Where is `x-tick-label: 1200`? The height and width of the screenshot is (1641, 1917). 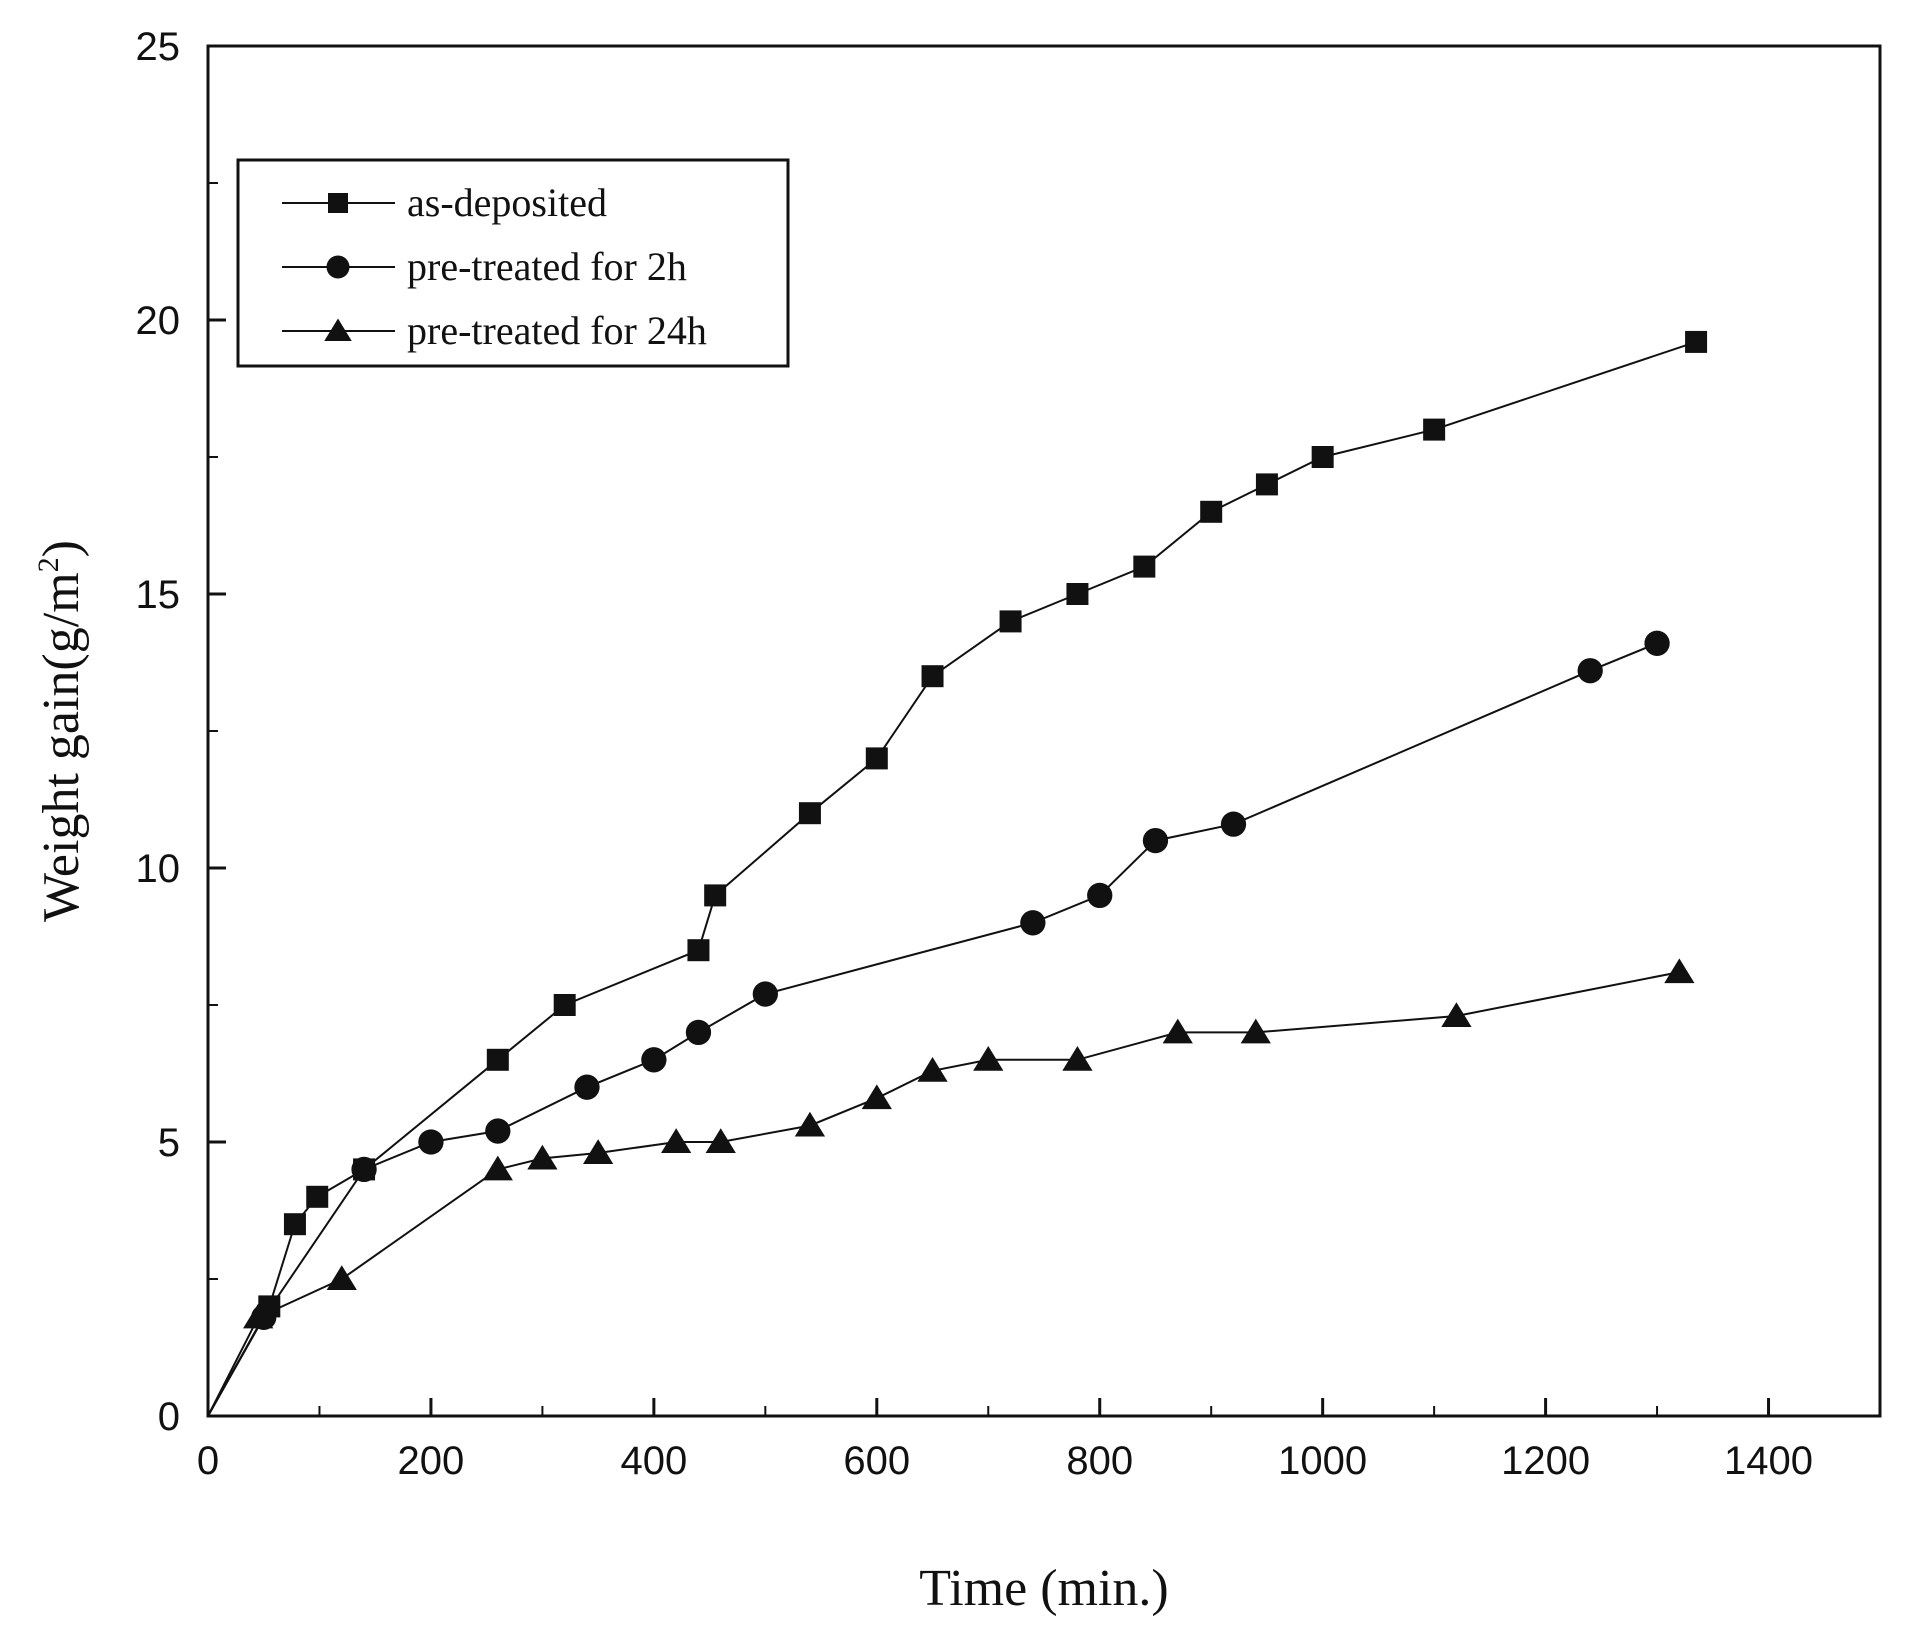 x-tick-label: 1200 is located at coordinates (1545, 1461).